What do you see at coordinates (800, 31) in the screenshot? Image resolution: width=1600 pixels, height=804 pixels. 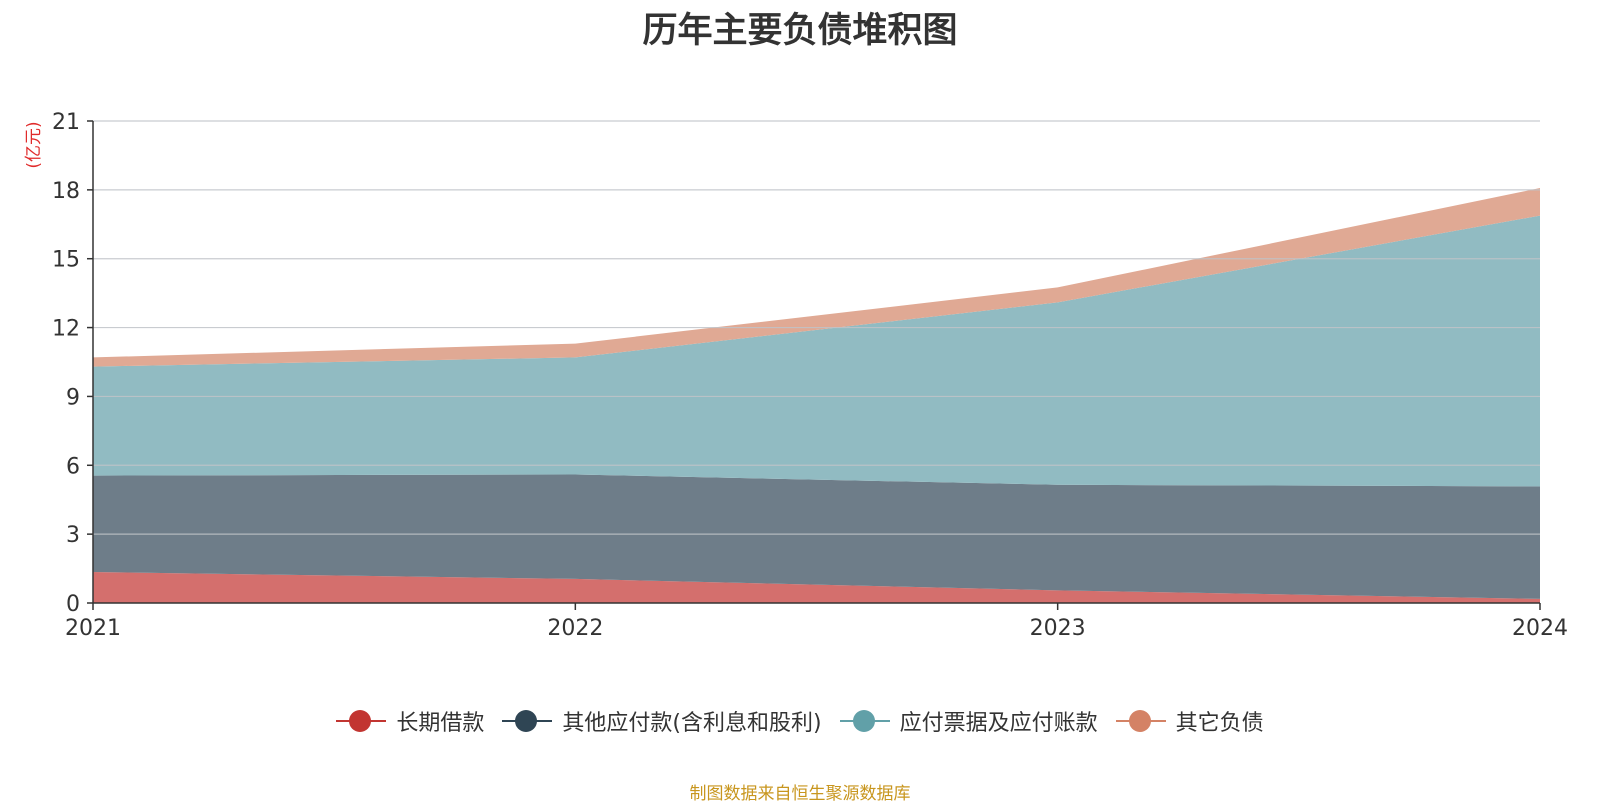 I see `chart-title: 历年主要负债堆积图` at bounding box center [800, 31].